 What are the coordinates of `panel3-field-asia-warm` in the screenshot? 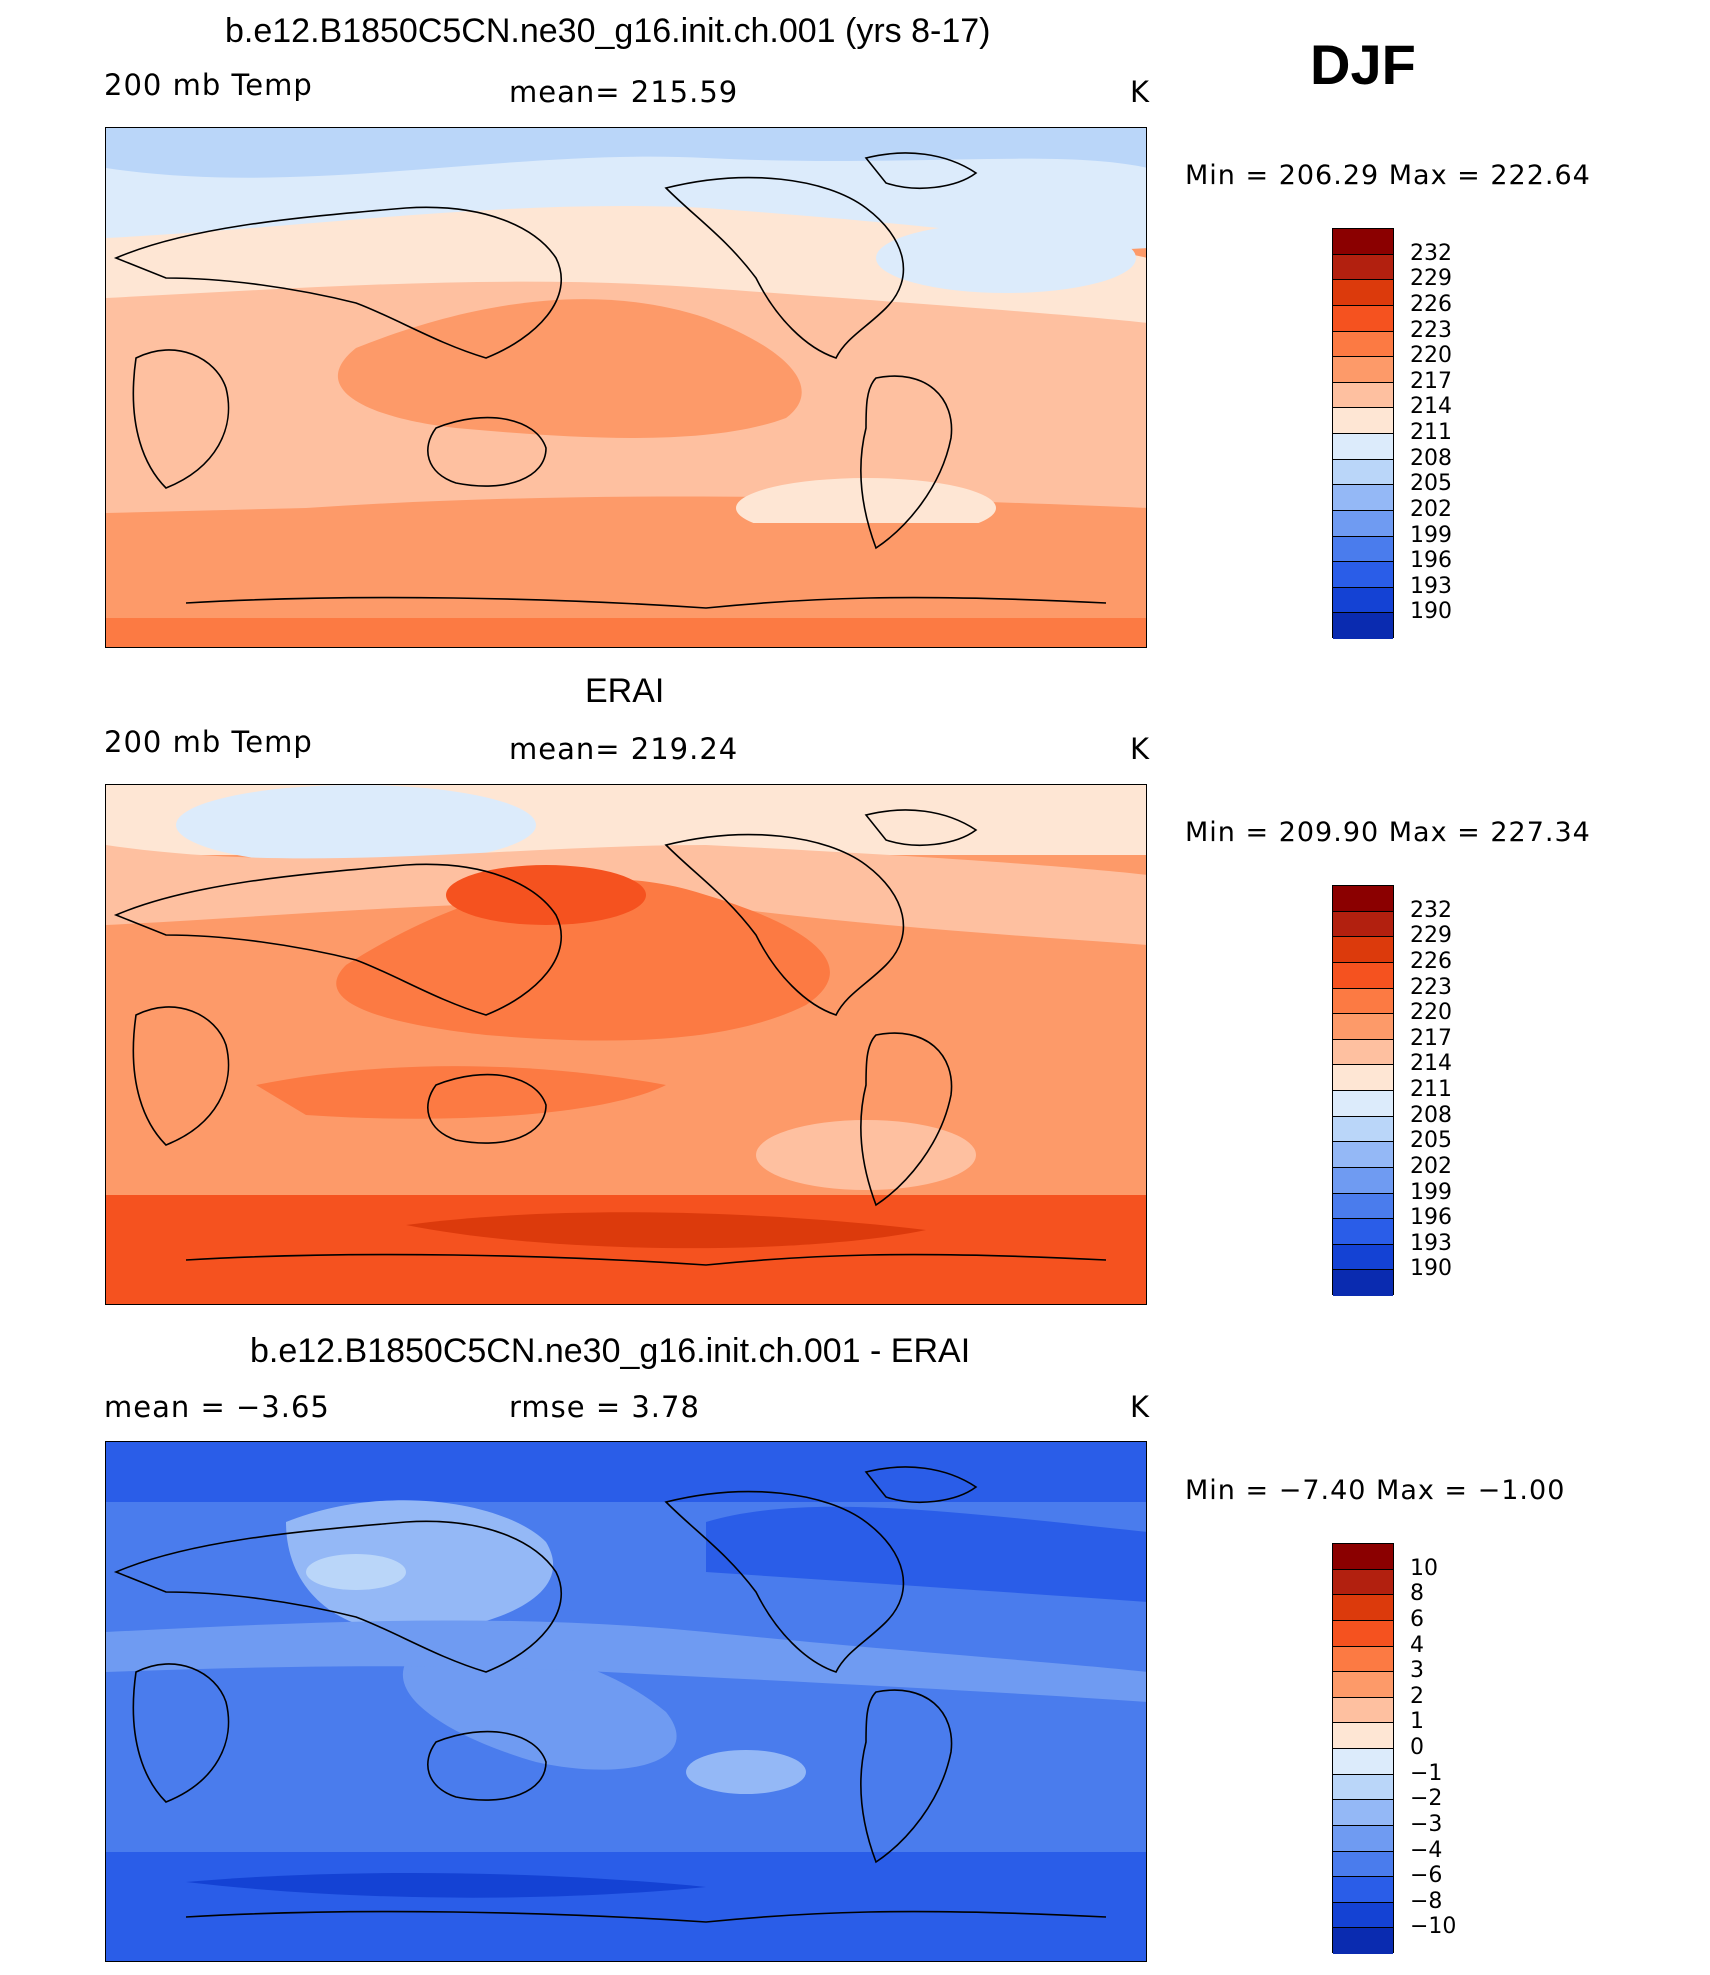 It's located at (420, 1567).